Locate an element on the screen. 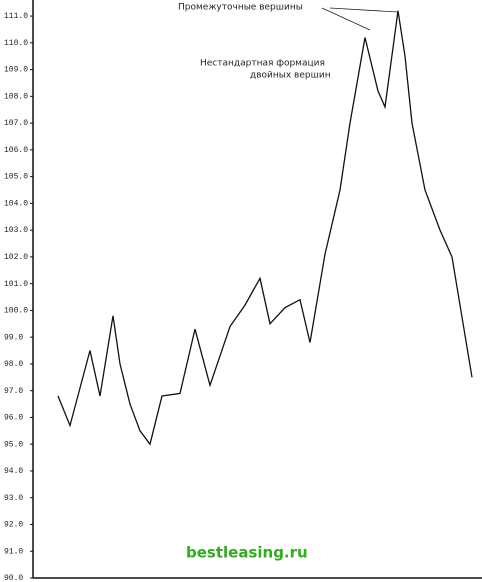 This screenshot has width=482, height=582. y-tick-label: 91.0 is located at coordinates (13, 551).